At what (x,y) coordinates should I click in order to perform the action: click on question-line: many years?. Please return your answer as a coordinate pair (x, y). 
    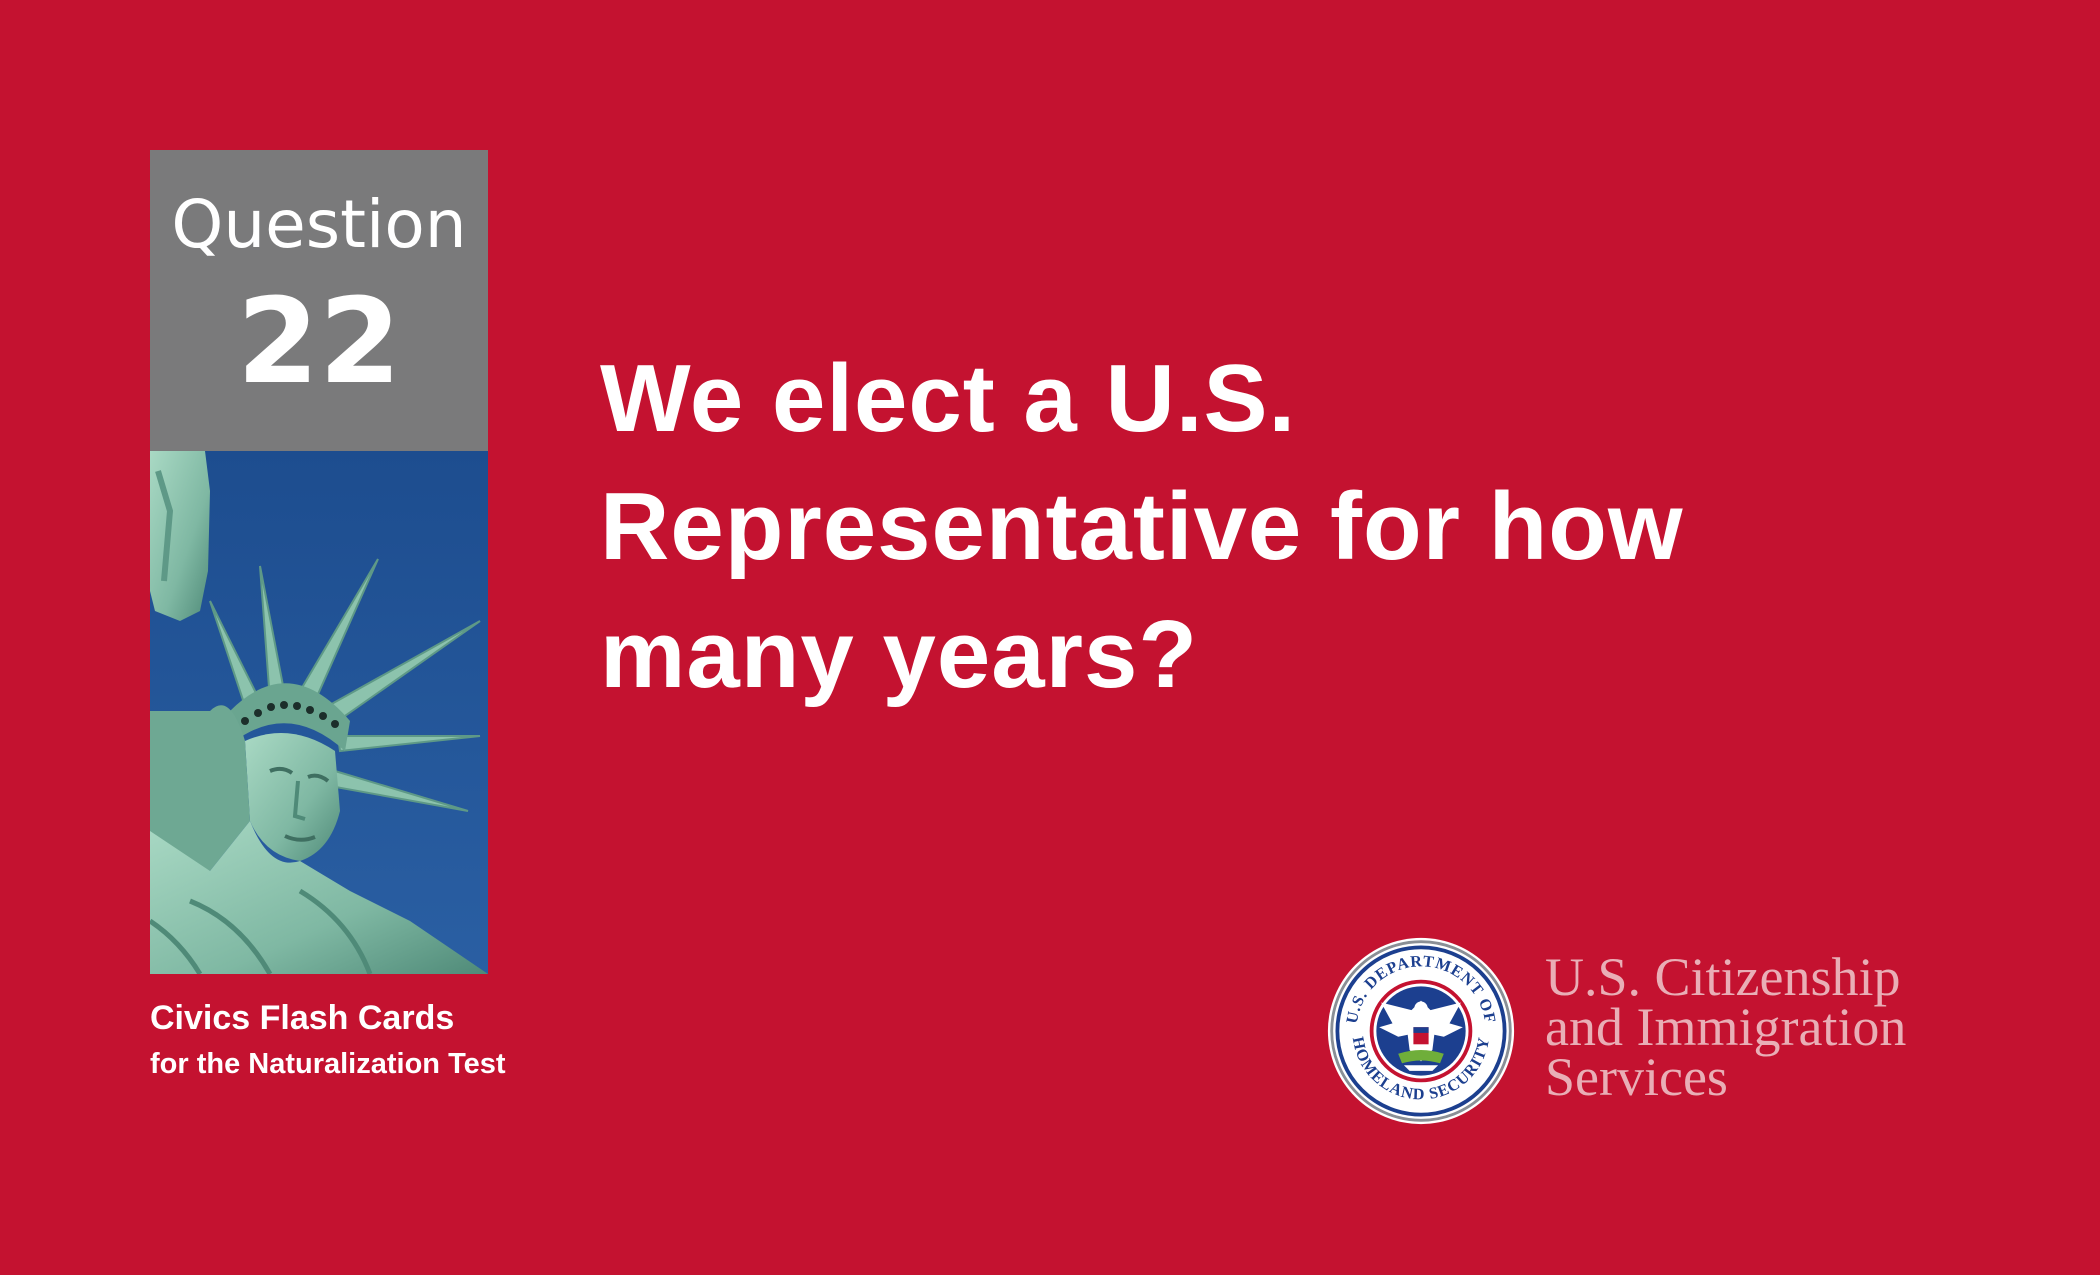
    Looking at the image, I should click on (899, 654).